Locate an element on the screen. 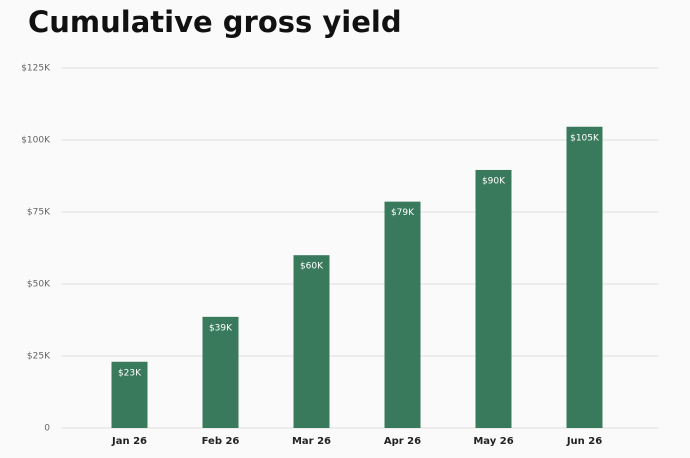 This screenshot has width=690, height=458. value-label: $23K is located at coordinates (130, 373).